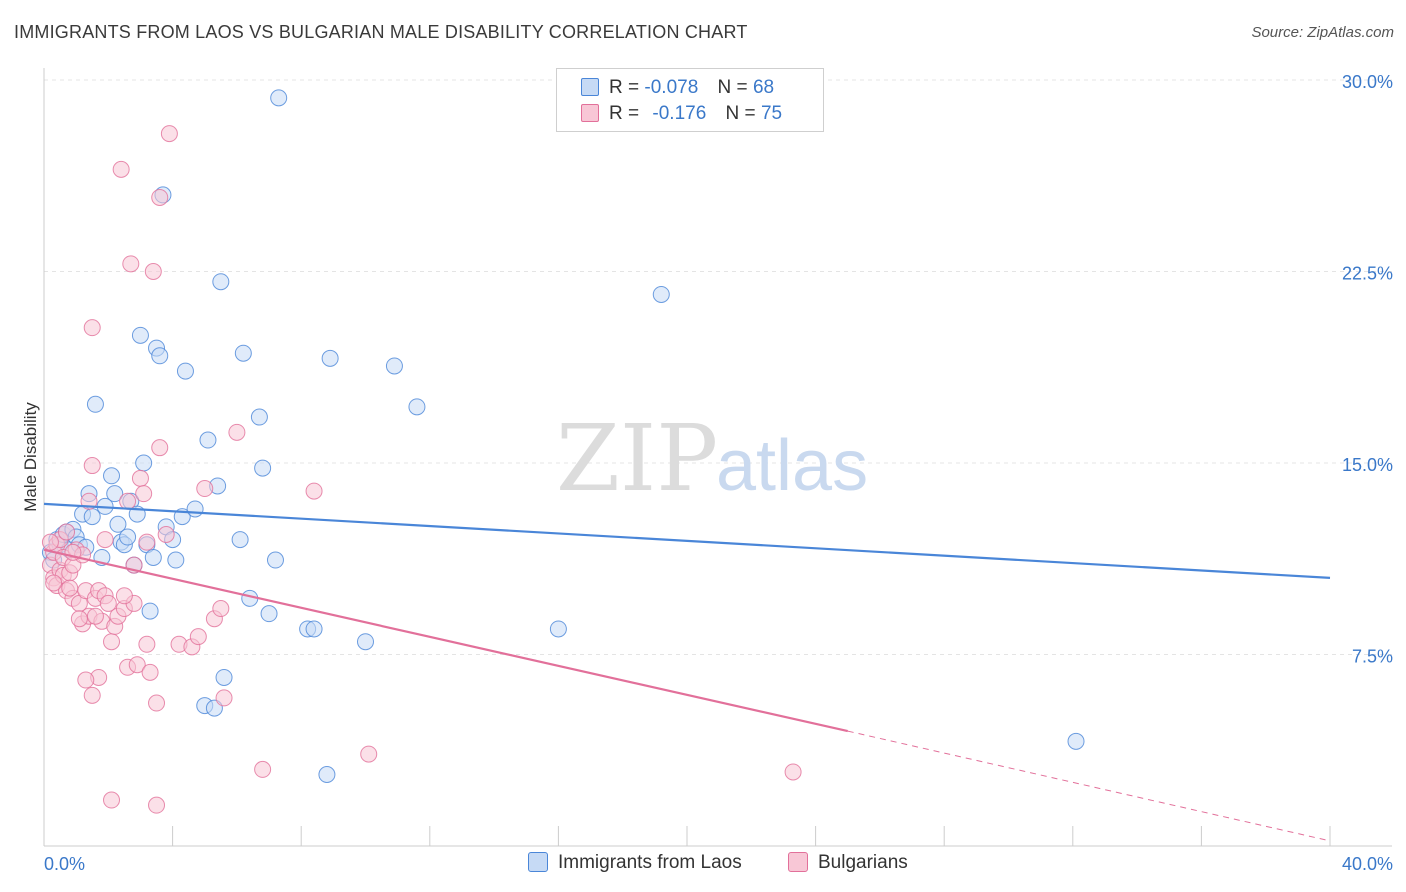 This screenshot has width=1406, height=892. Describe the element at coordinates (64, 864) in the screenshot. I see `x-tick-label: 0.0%` at that location.